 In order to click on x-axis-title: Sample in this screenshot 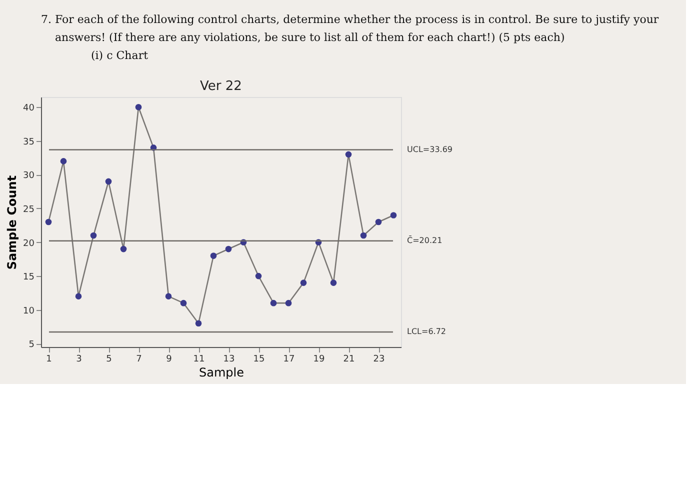, I will do `click(221, 373)`.